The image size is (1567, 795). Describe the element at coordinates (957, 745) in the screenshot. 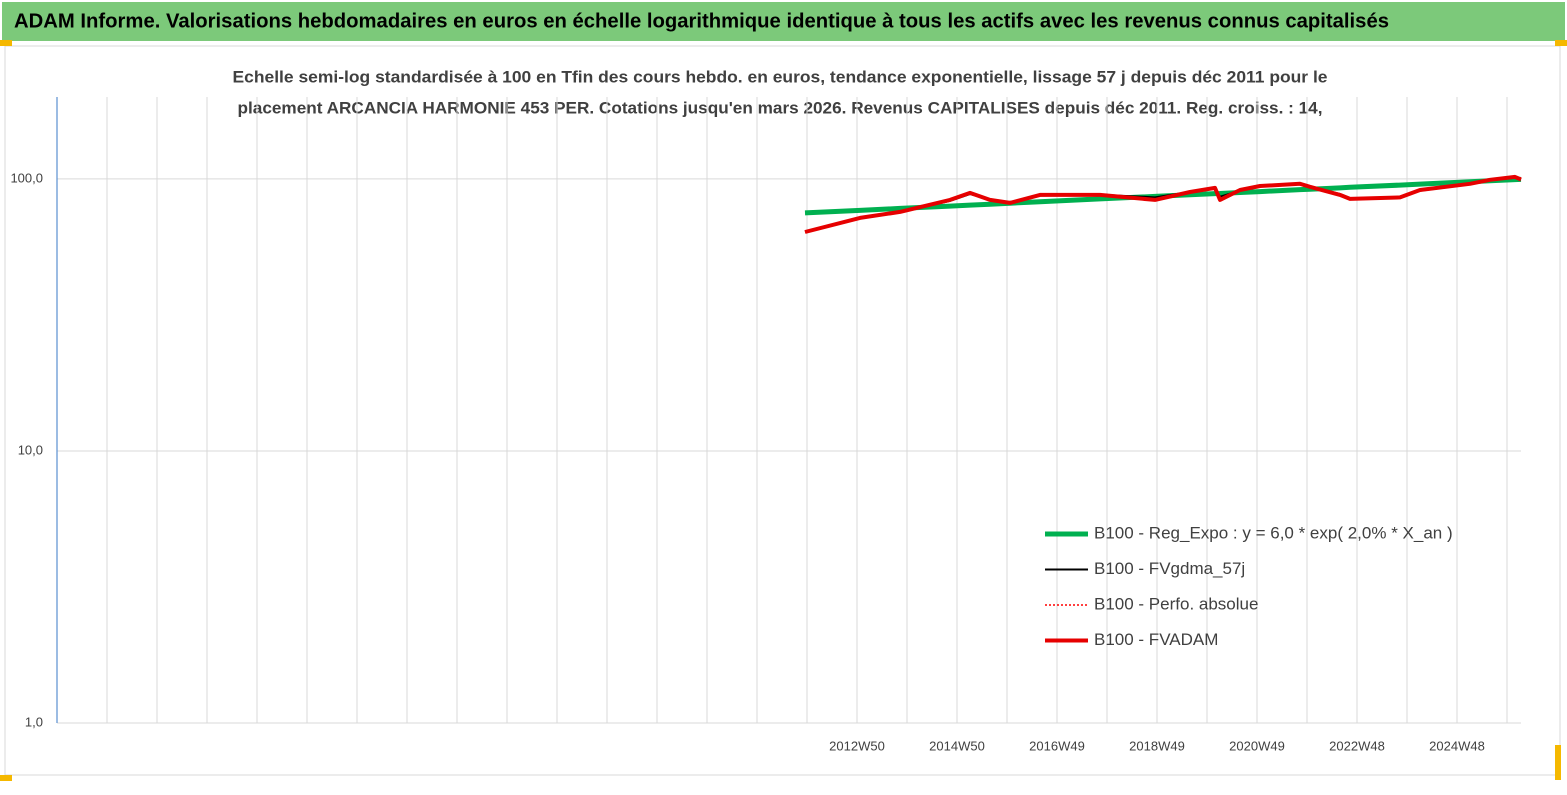

I see `x-tick-label: 2014W50` at that location.